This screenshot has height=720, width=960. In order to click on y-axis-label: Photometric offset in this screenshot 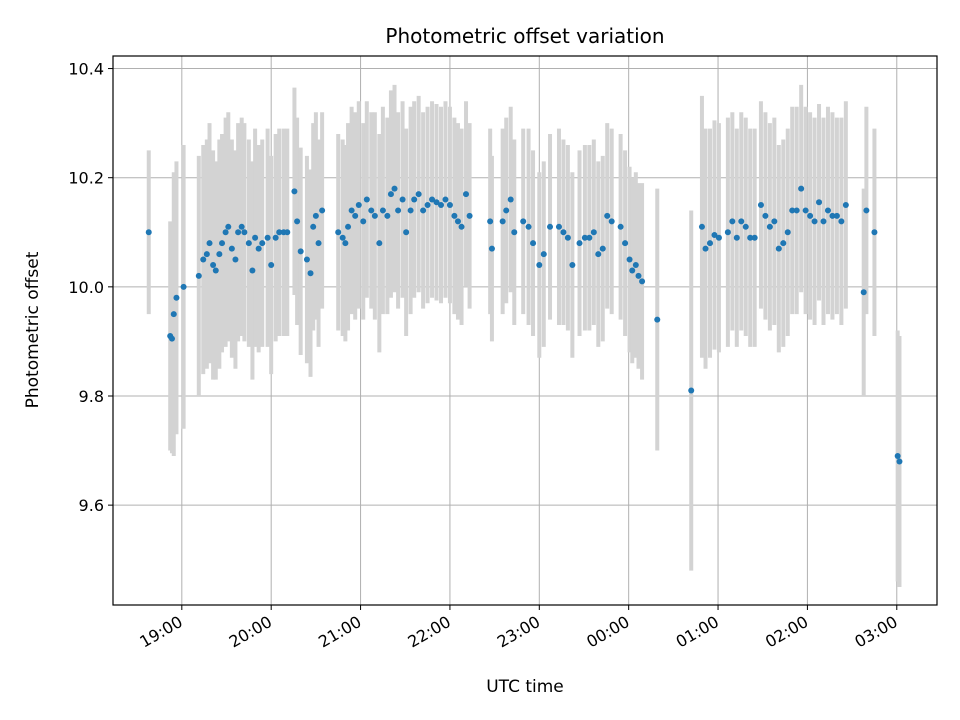, I will do `click(33, 329)`.